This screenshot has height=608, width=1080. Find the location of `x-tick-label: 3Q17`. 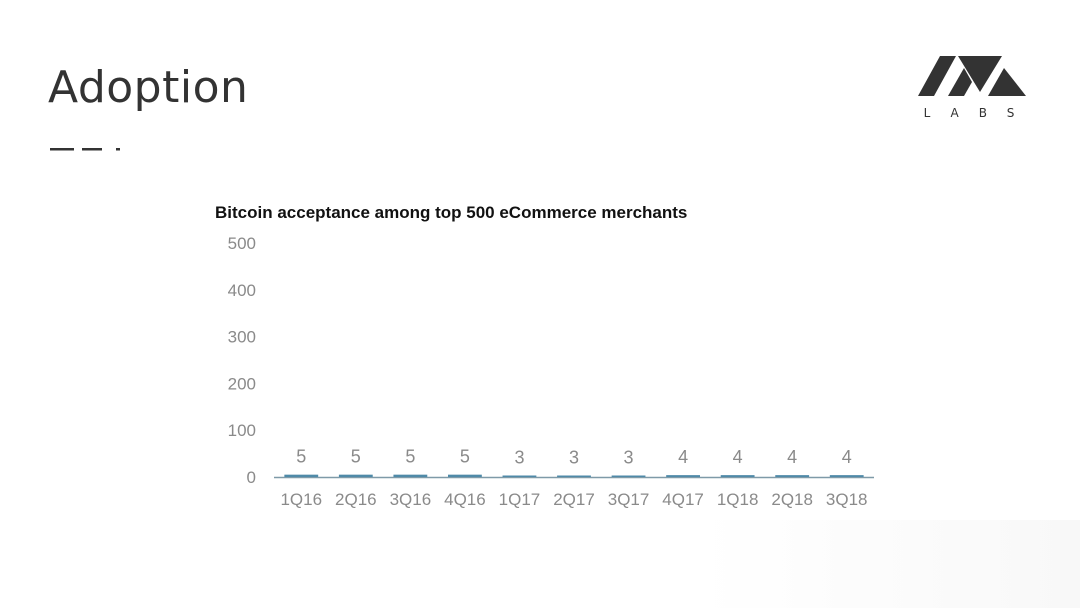

x-tick-label: 3Q17 is located at coordinates (629, 499).